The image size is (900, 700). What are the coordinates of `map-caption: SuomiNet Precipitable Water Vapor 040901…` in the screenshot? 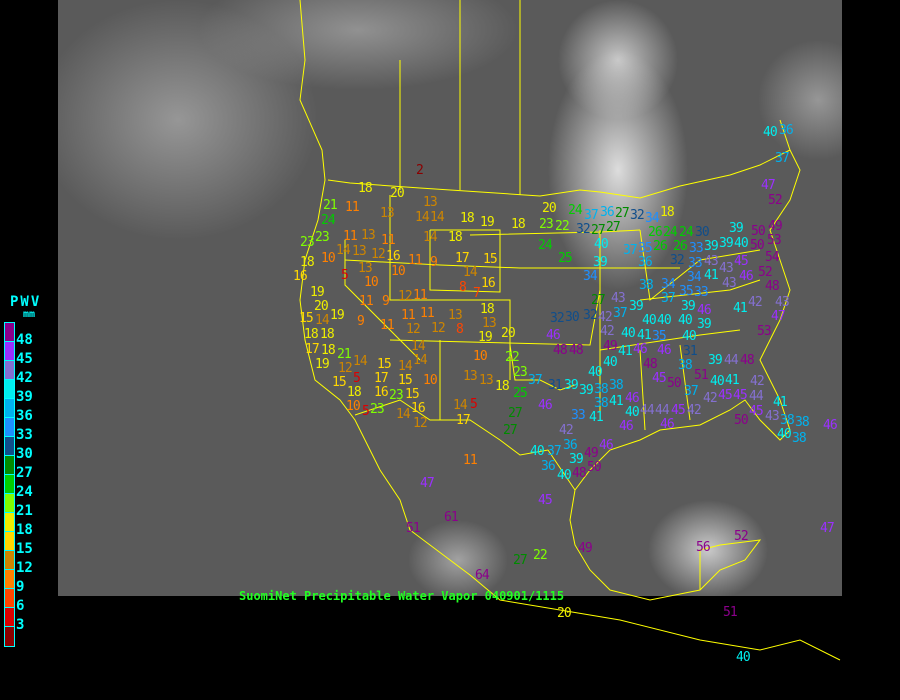 It's located at (402, 596).